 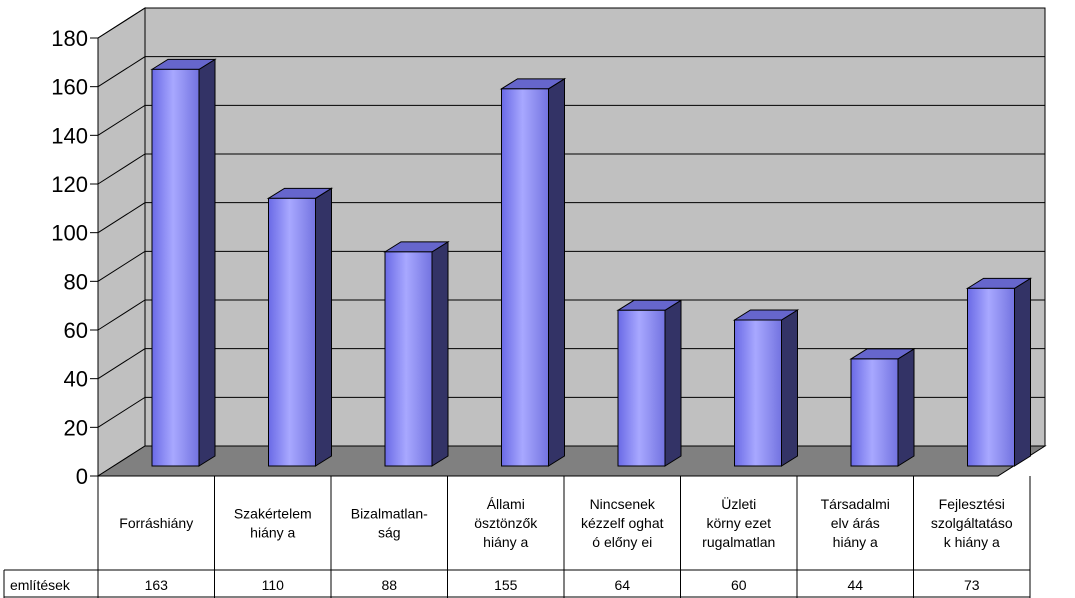 I want to click on category-label: Társadalmi elv árás hiány a, so click(x=855, y=523).